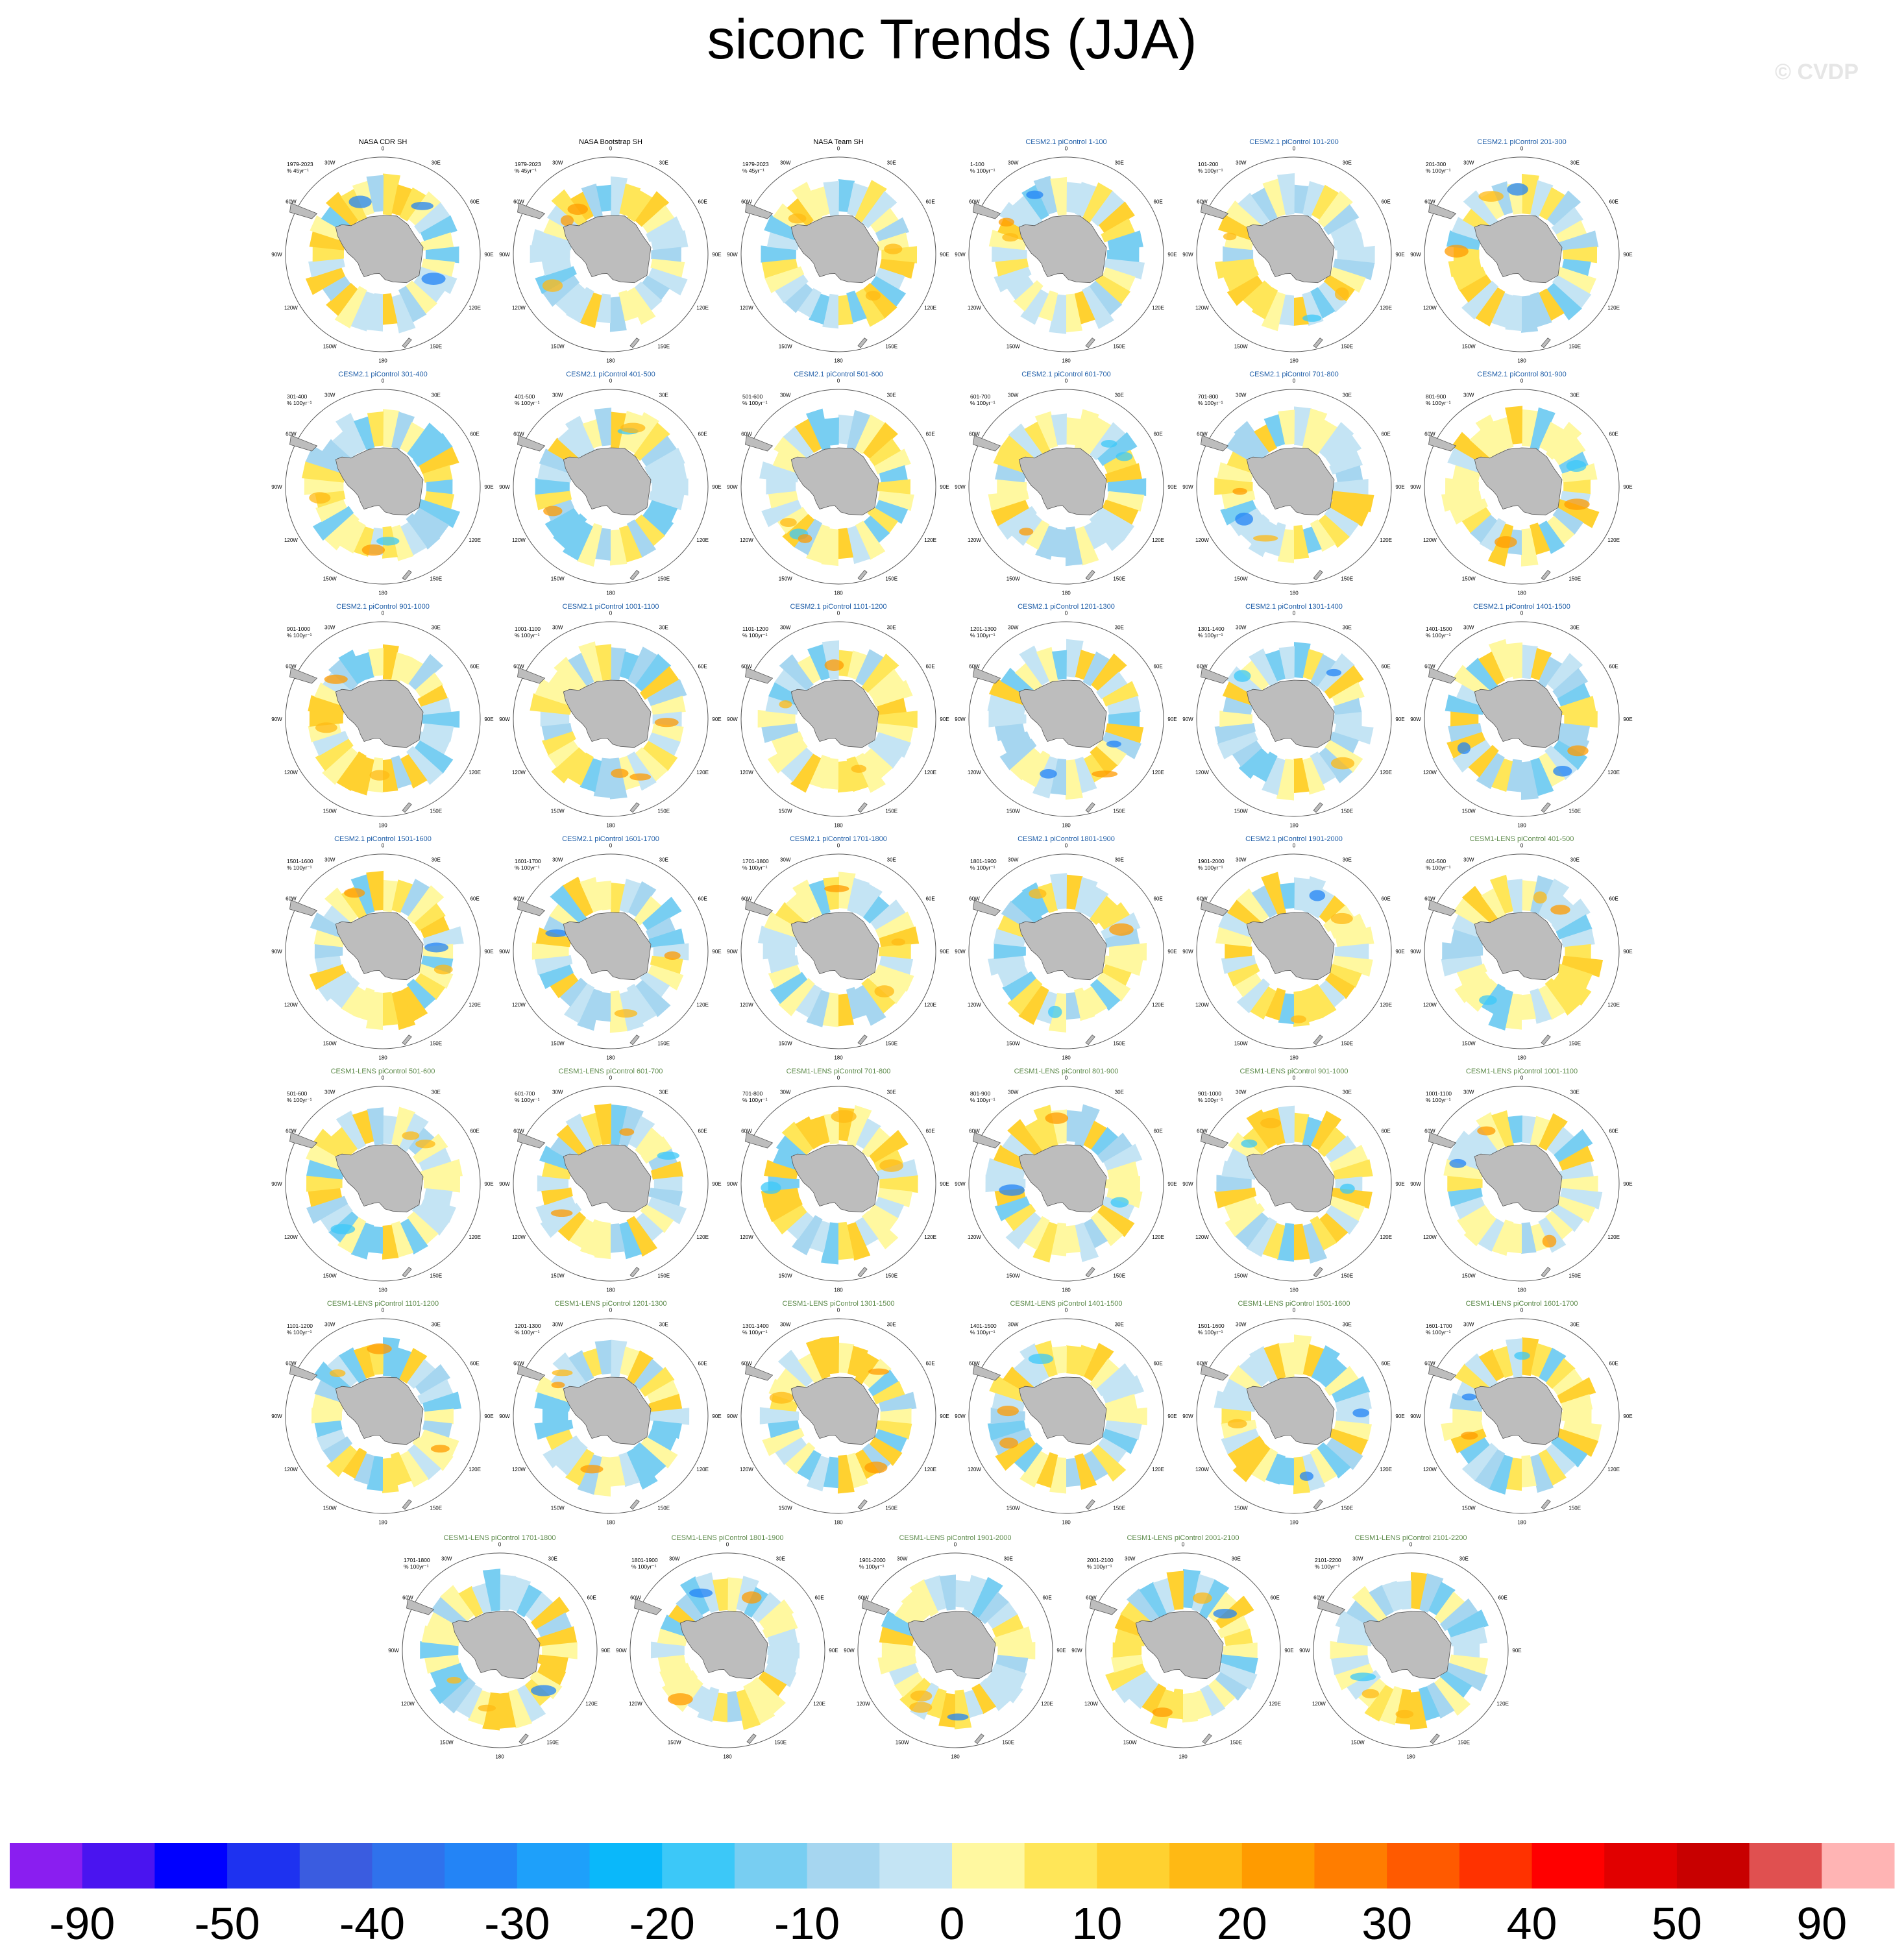 This screenshot has height=1956, width=1904. I want to click on panel-period: 801-900, so click(980, 1093).